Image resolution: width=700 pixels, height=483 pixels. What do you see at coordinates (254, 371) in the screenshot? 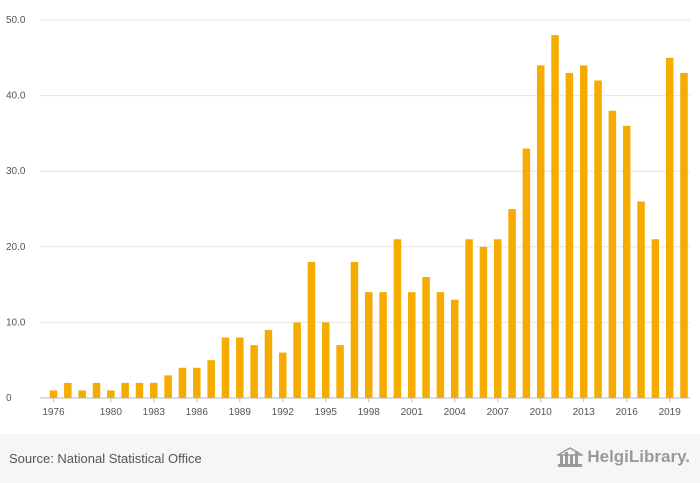
I see `bar-1990` at bounding box center [254, 371].